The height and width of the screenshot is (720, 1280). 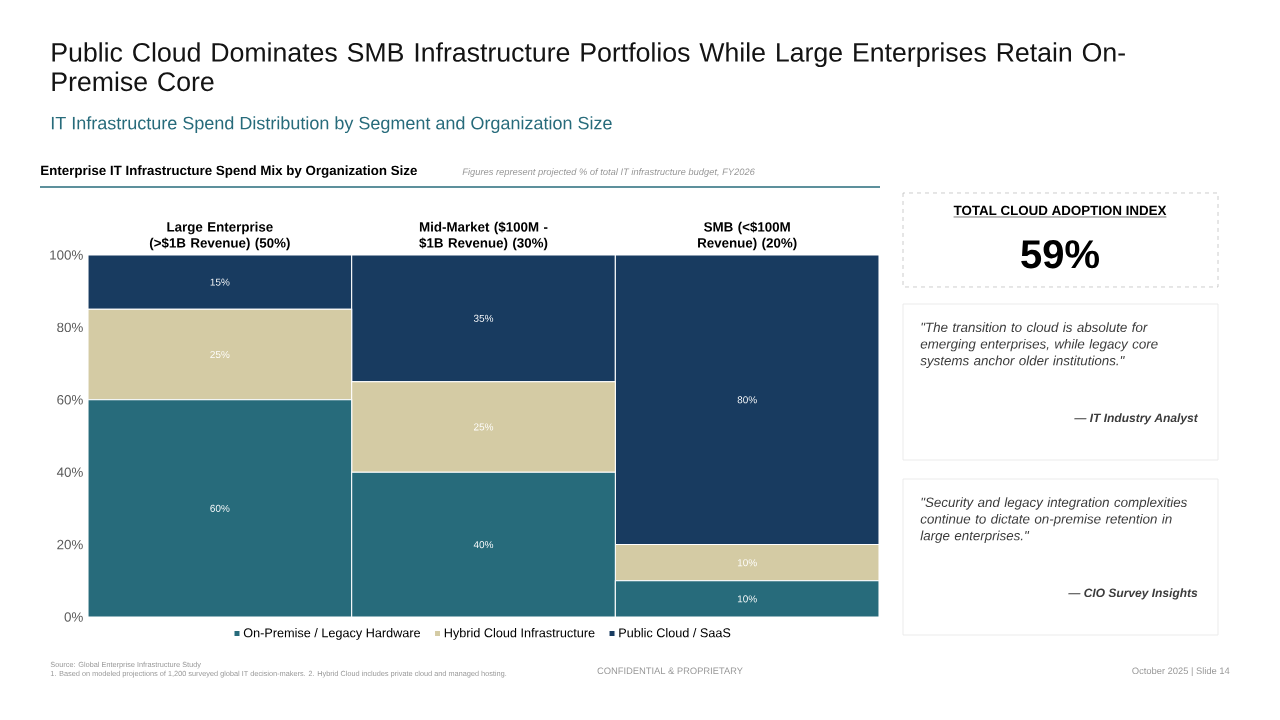 I want to click on data-label: 60%, so click(x=220, y=508).